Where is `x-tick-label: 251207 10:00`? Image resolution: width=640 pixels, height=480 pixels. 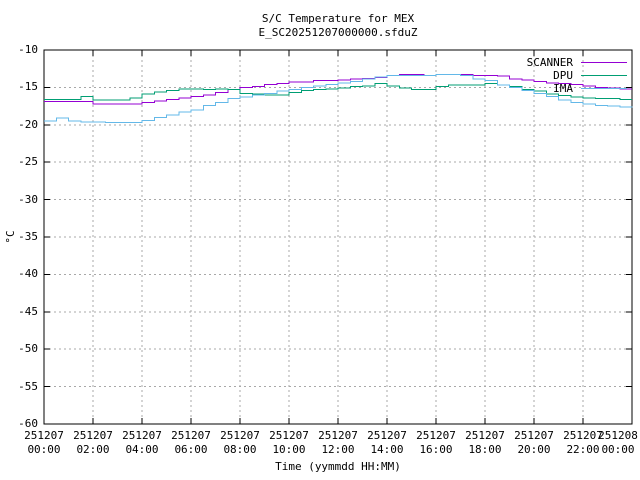
x-tick-label: 251207 10:00 is located at coordinates (289, 443).